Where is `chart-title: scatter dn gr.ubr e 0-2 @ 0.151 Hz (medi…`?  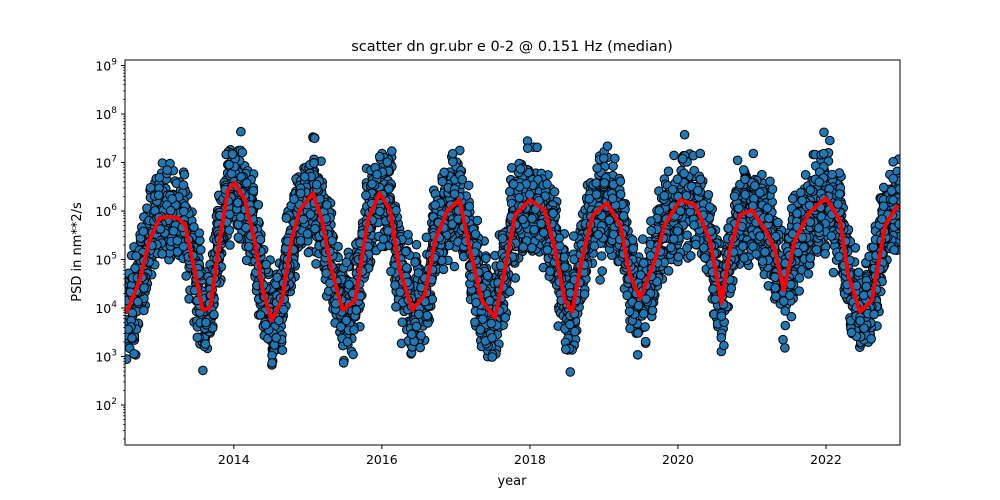
chart-title: scatter dn gr.ubr e 0-2 @ 0.151 Hz (medi… is located at coordinates (512, 47).